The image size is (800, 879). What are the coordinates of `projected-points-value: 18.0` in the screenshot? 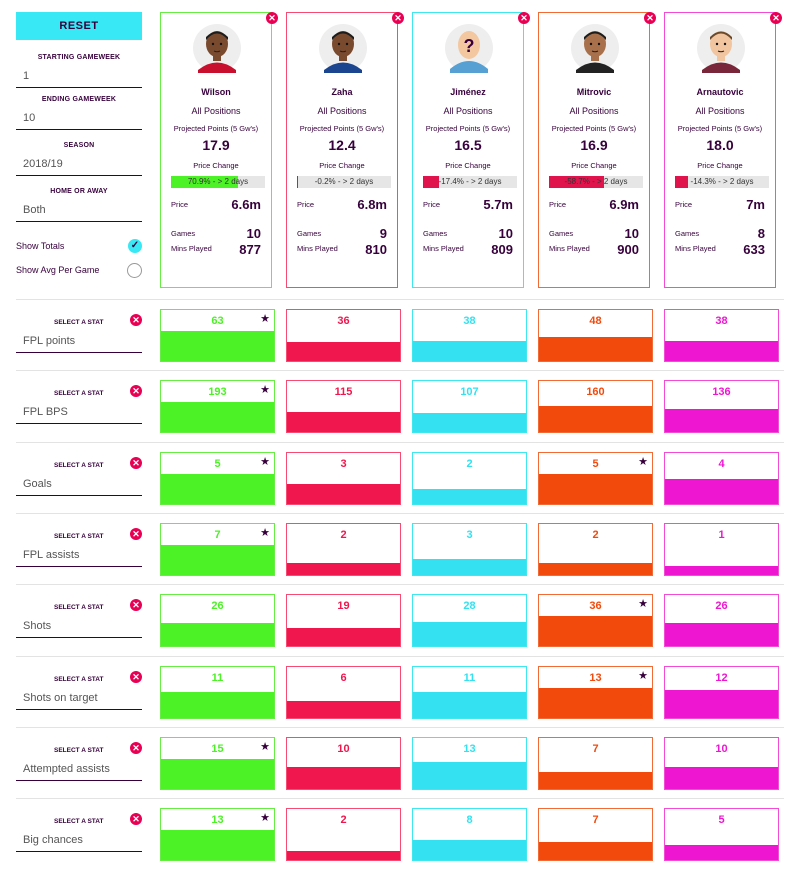 It's located at (720, 145).